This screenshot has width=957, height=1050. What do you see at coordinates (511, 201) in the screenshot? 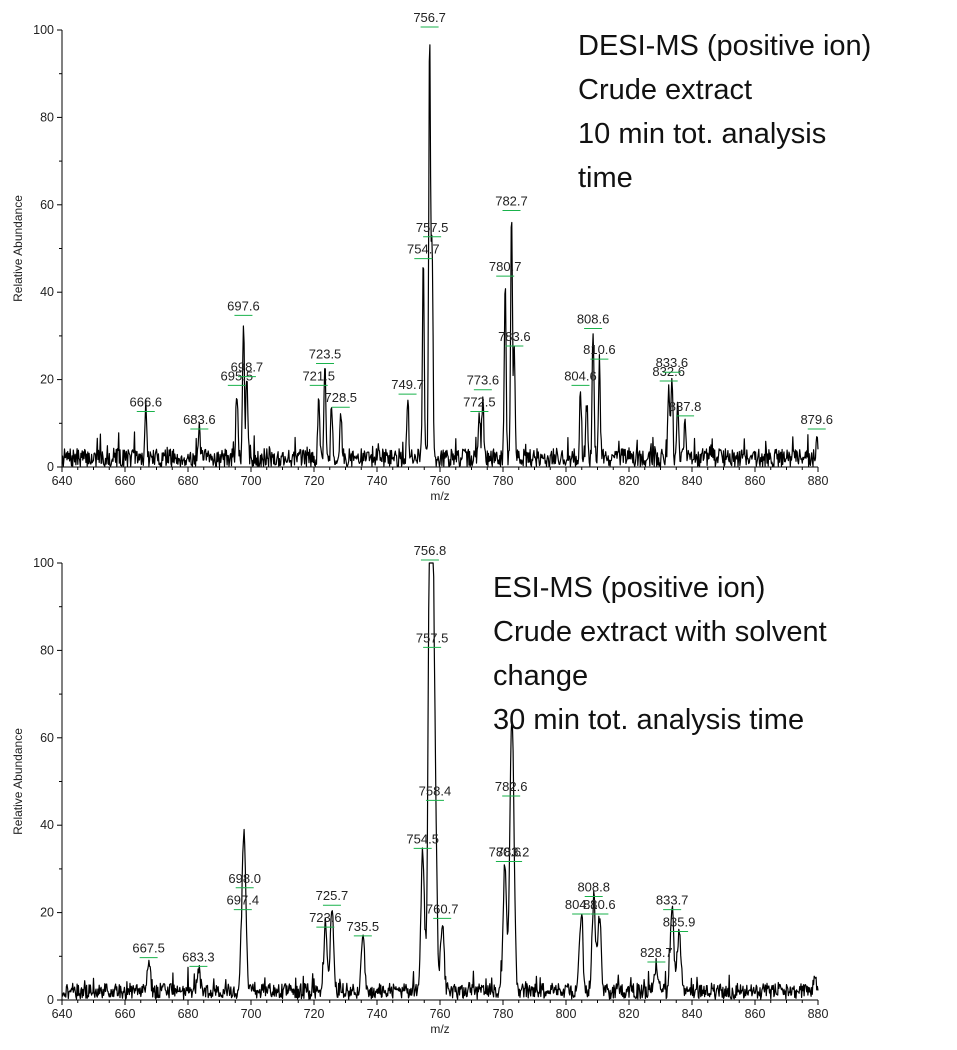
I see `peak-label: 782.7` at bounding box center [511, 201].